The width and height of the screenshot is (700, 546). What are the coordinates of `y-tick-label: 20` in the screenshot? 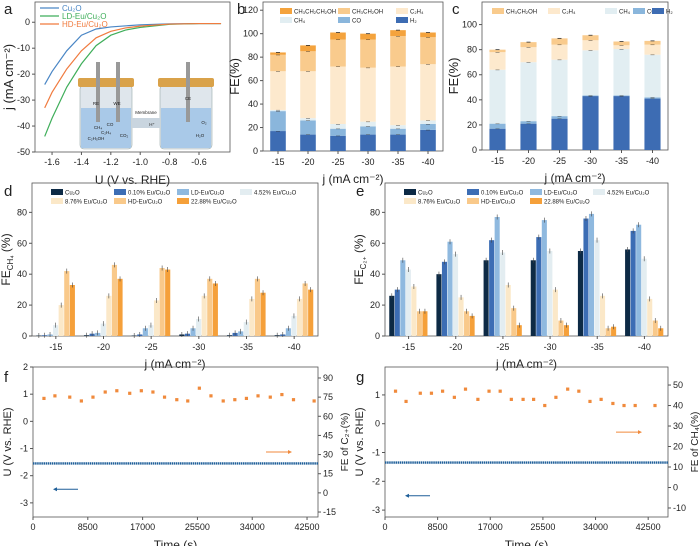 It's located at (253, 128).